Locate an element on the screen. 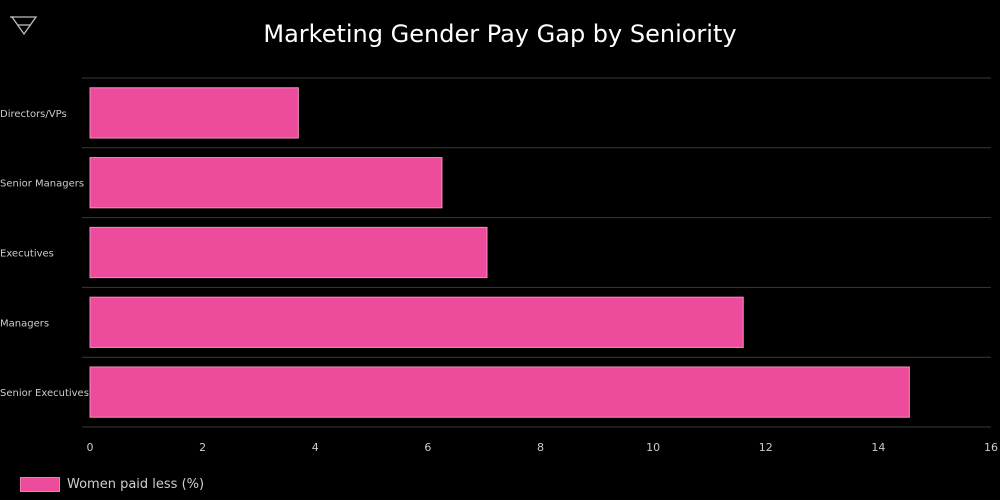  x-tick-label: 6 is located at coordinates (427, 447).